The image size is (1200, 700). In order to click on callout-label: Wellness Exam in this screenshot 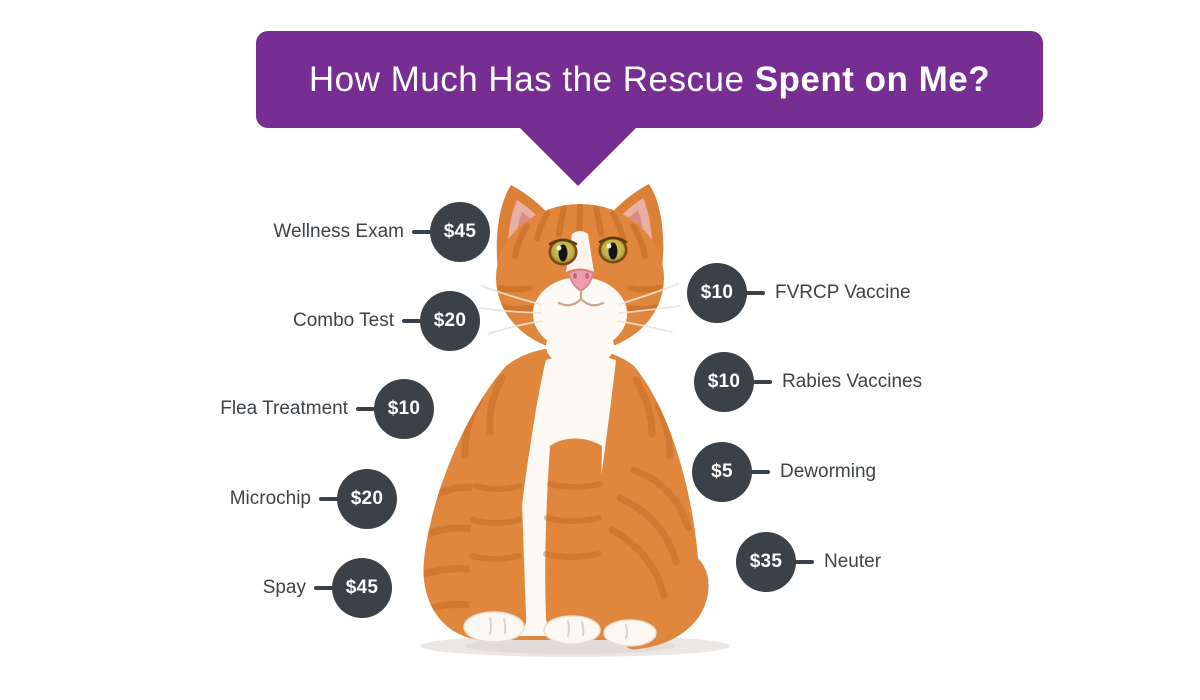, I will do `click(338, 231)`.